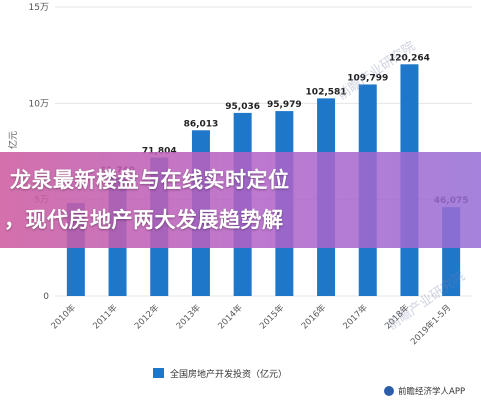  What do you see at coordinates (188, 316) in the screenshot?
I see `x-tick-label: 2013年` at bounding box center [188, 316].